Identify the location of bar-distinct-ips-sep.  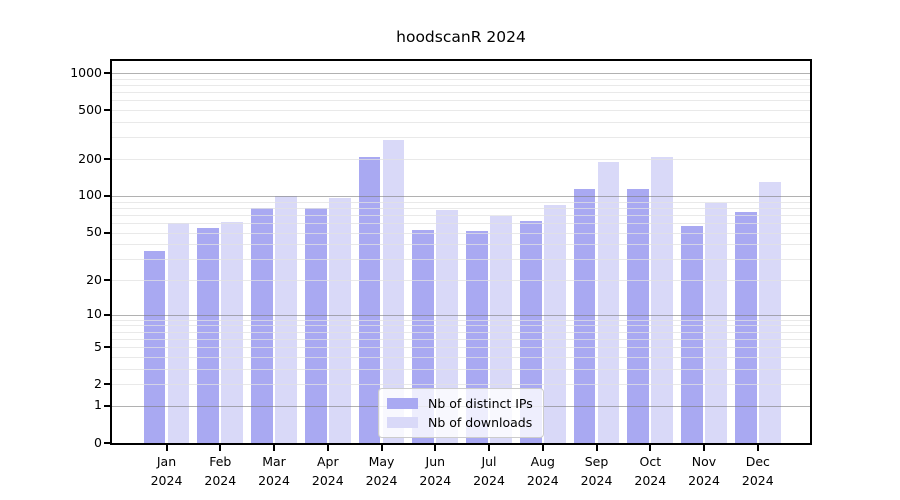
(584, 316).